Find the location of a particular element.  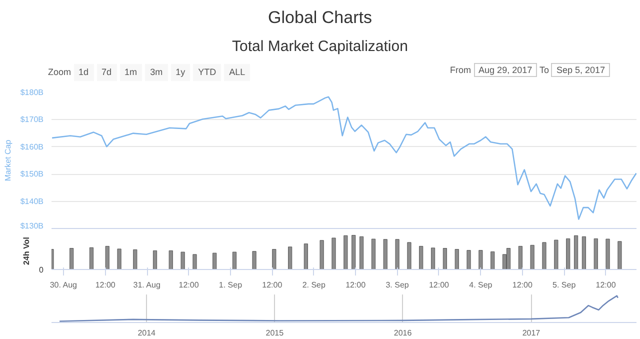

y-axis-title: Market Cap is located at coordinates (7, 160).